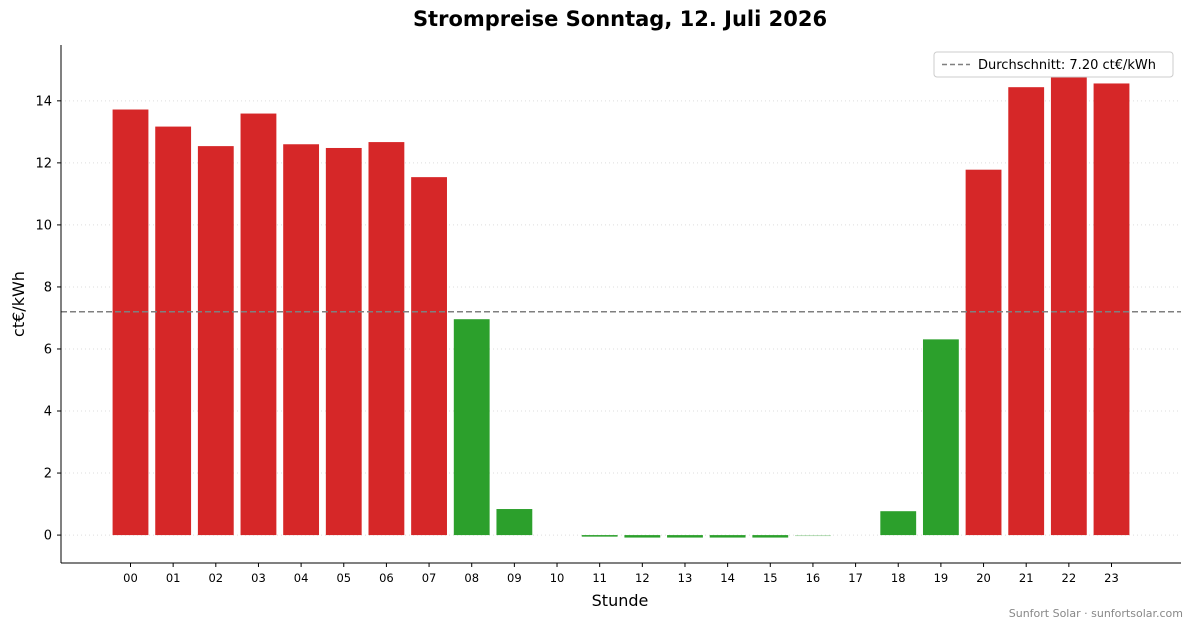 The width and height of the screenshot is (1193, 628). What do you see at coordinates (1067, 65) in the screenshot?
I see `legend-average-label: Durchschnitt: 7.20 ct€/kWh` at bounding box center [1067, 65].